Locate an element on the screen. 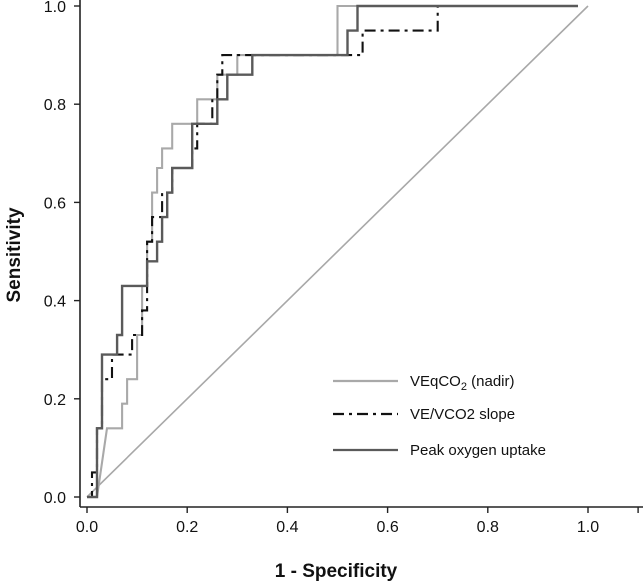  y-tick-label: 0.4 is located at coordinates (55, 302).